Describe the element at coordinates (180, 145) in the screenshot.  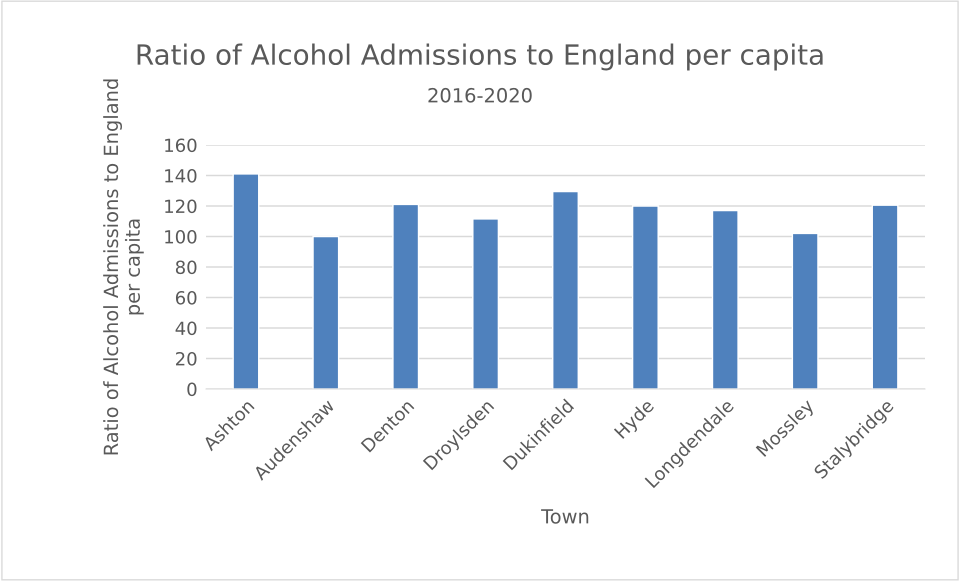
I see `y-tick-label: 160` at that location.